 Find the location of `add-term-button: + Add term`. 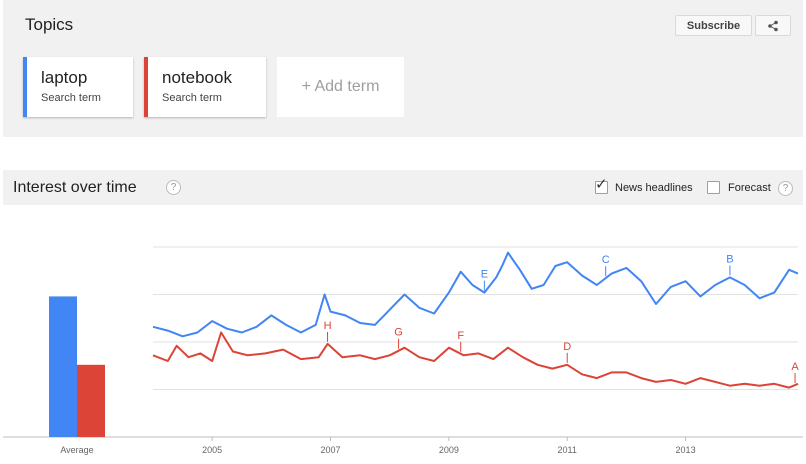

add-term-button: + Add term is located at coordinates (340, 87).